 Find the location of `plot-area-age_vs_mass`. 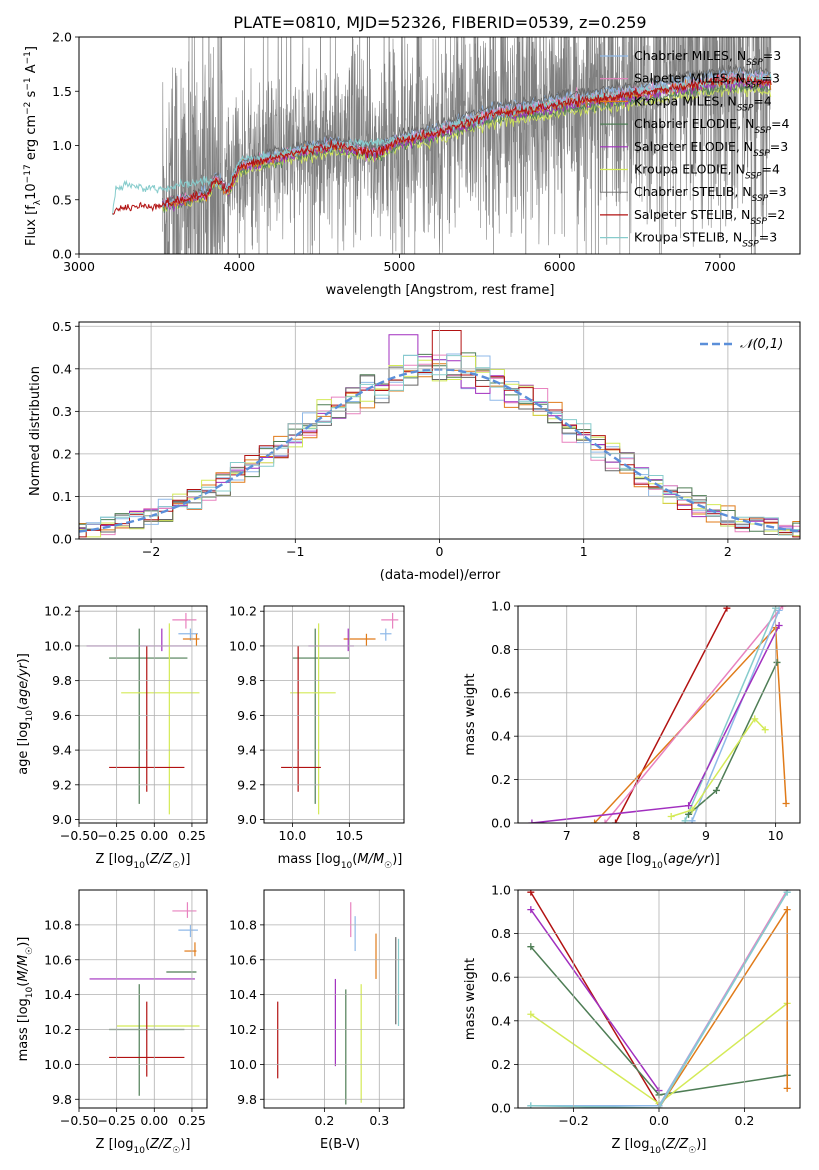

plot-area-age_vs_mass is located at coordinates (340, 713).